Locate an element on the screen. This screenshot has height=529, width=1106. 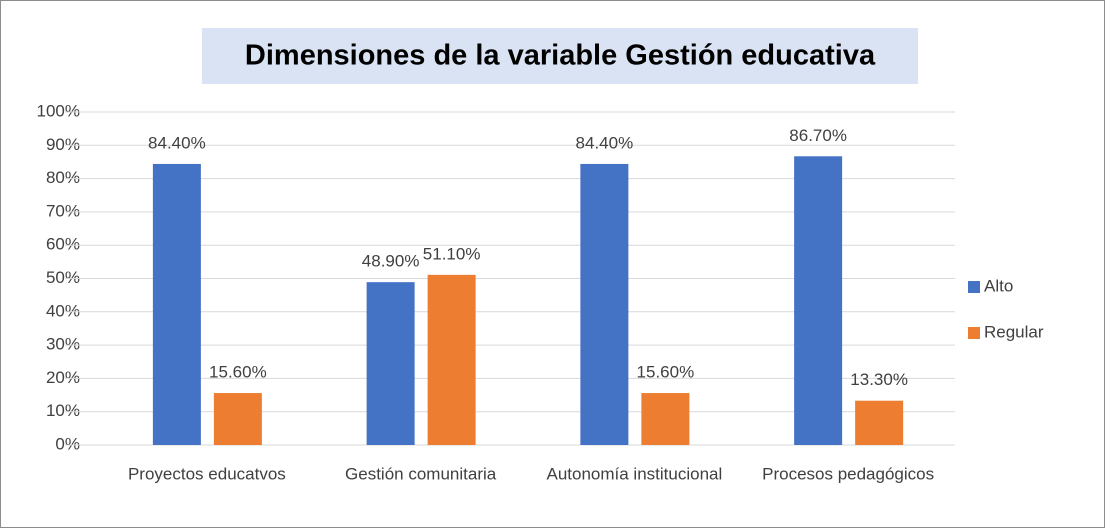
y-tick-label: 30% is located at coordinates (63, 344).